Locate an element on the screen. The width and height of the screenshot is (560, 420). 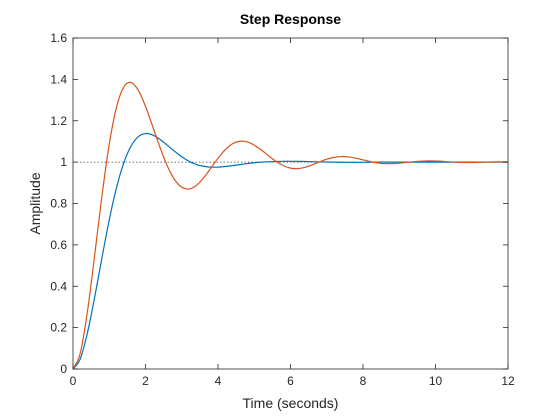
y-tick-label: 0.6 is located at coordinates (58, 245).